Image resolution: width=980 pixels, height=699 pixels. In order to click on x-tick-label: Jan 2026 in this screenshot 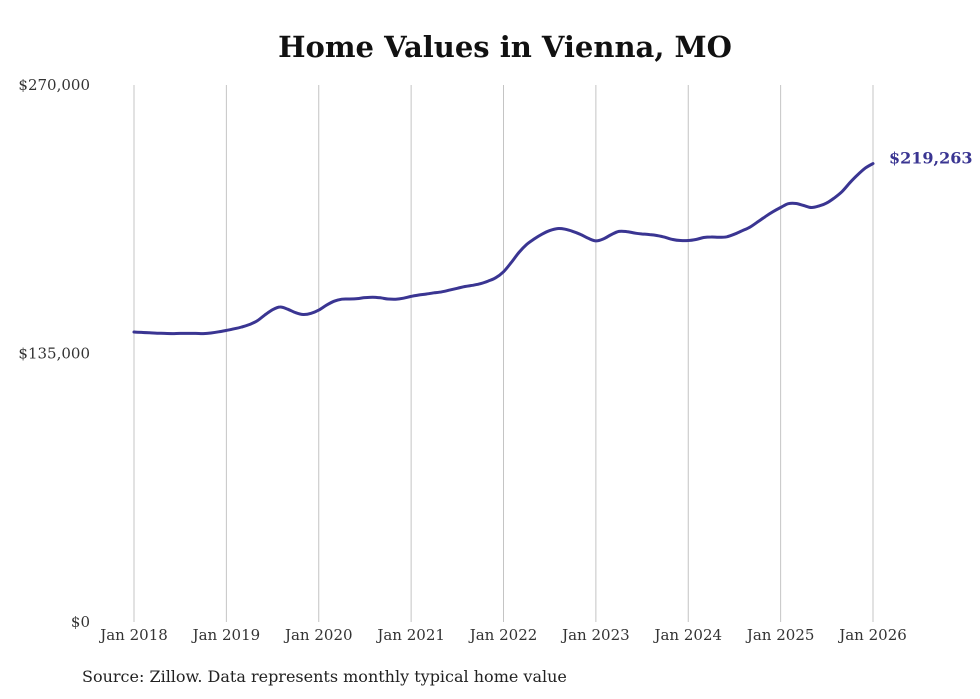, I will do `click(872, 635)`.